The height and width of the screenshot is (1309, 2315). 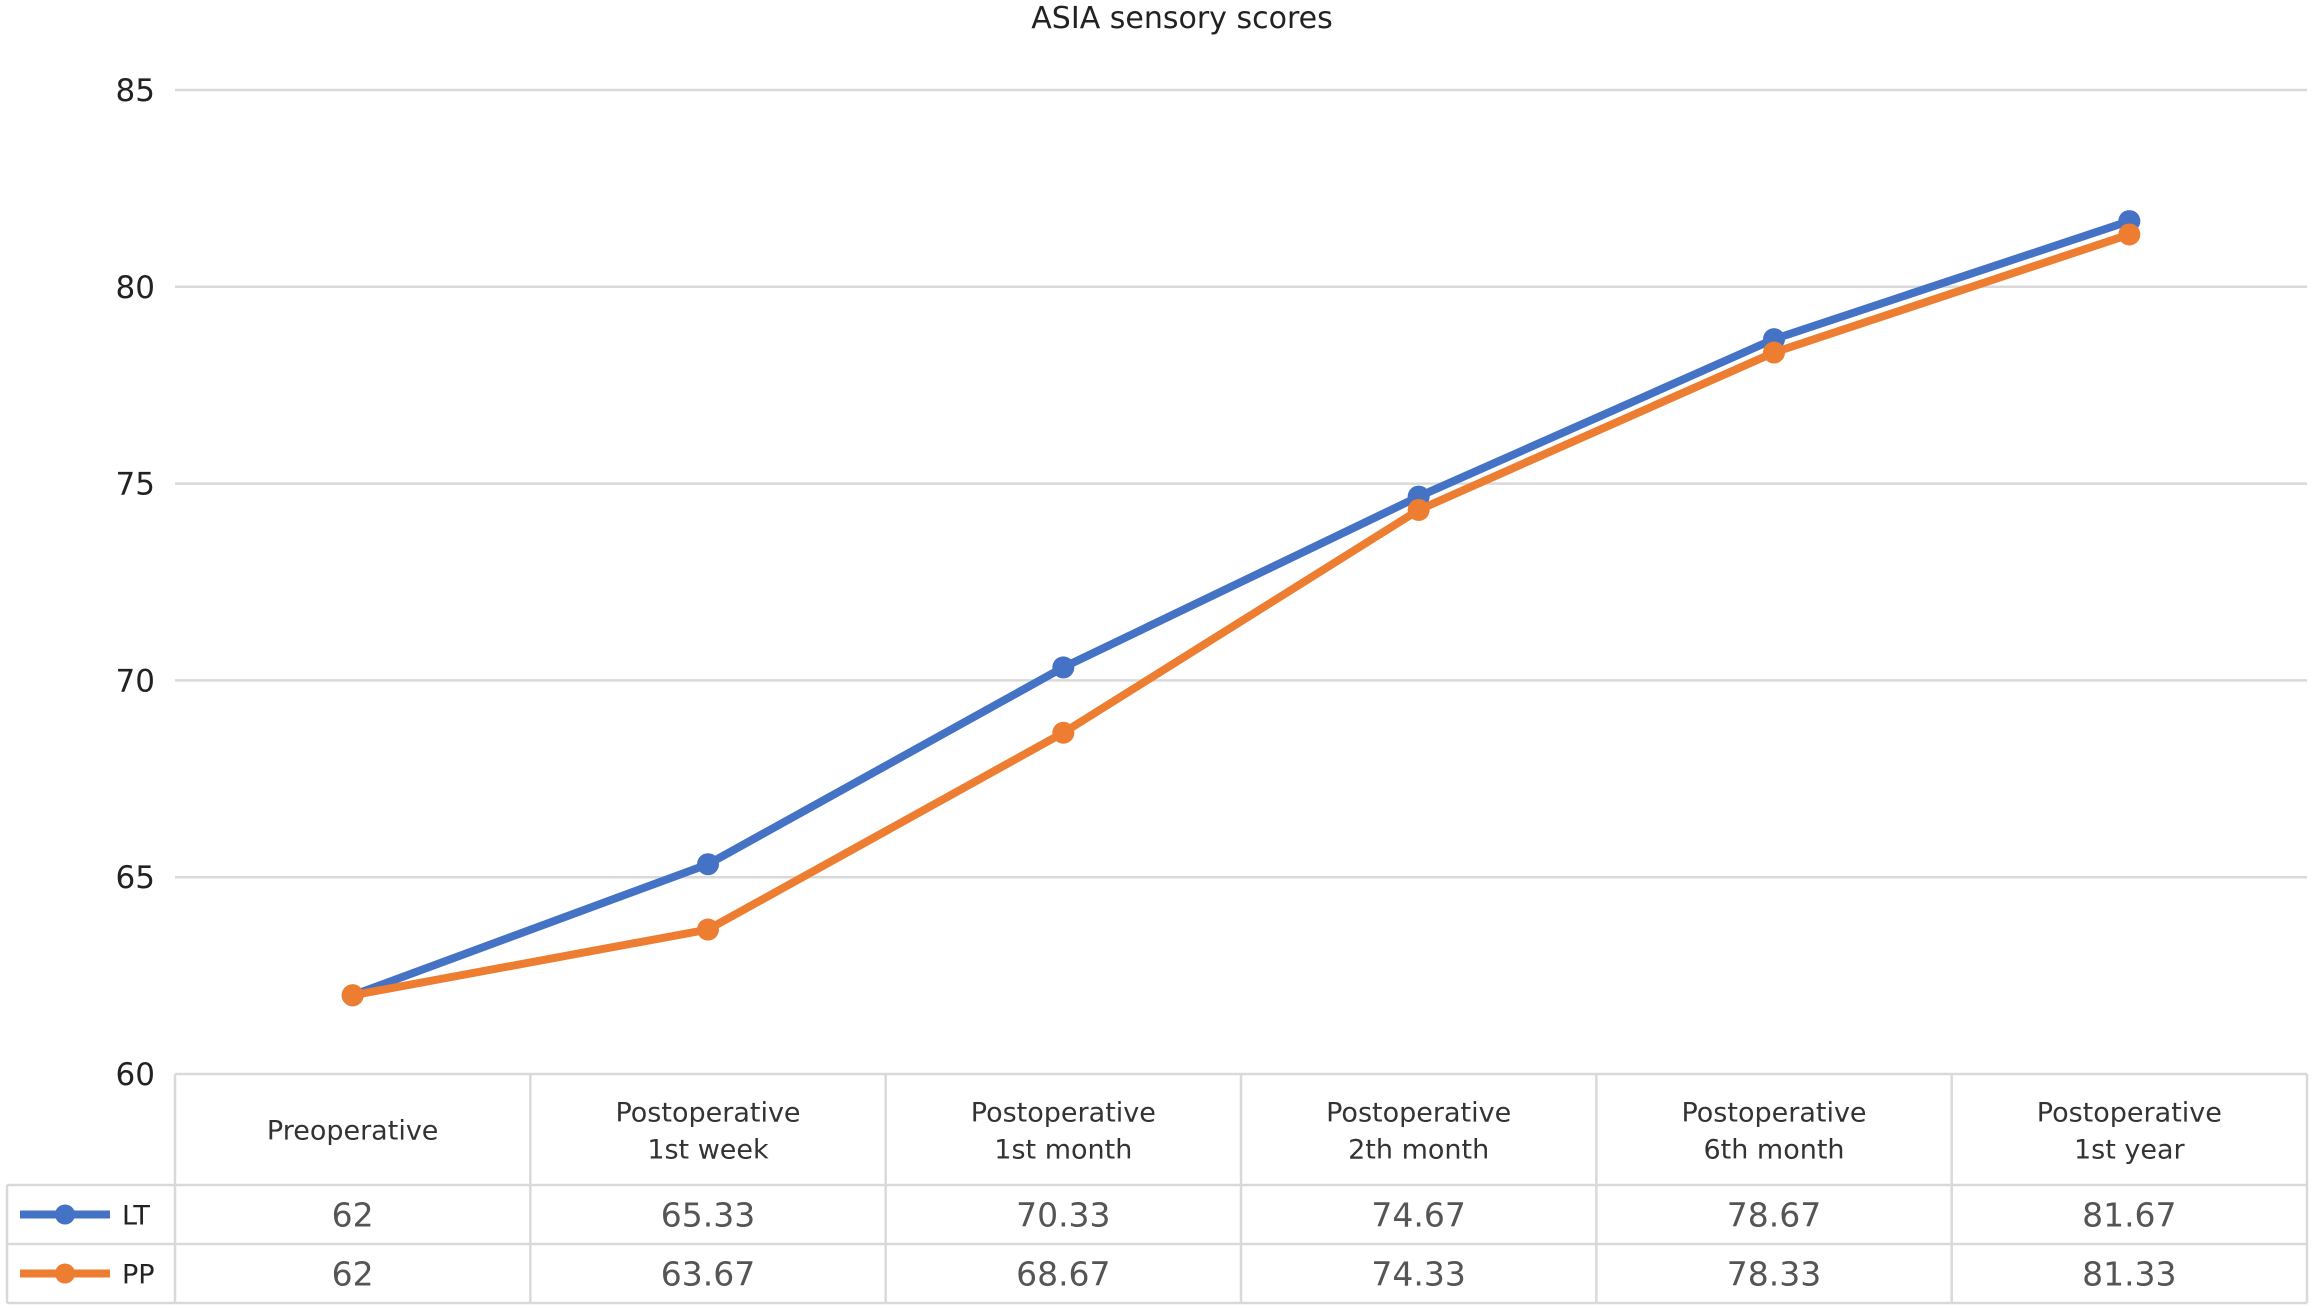 What do you see at coordinates (1418, 1150) in the screenshot?
I see `category-label: 2th month` at bounding box center [1418, 1150].